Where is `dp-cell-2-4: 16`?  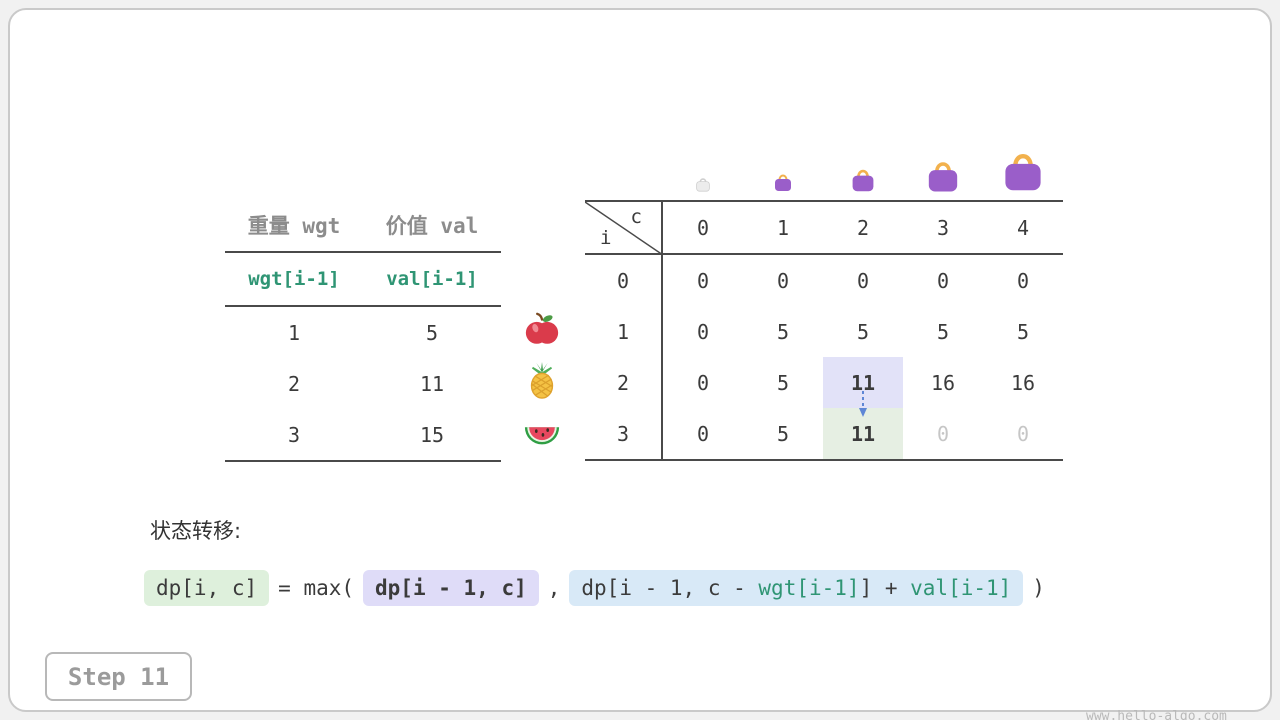
dp-cell-2-4: 16 is located at coordinates (1023, 382).